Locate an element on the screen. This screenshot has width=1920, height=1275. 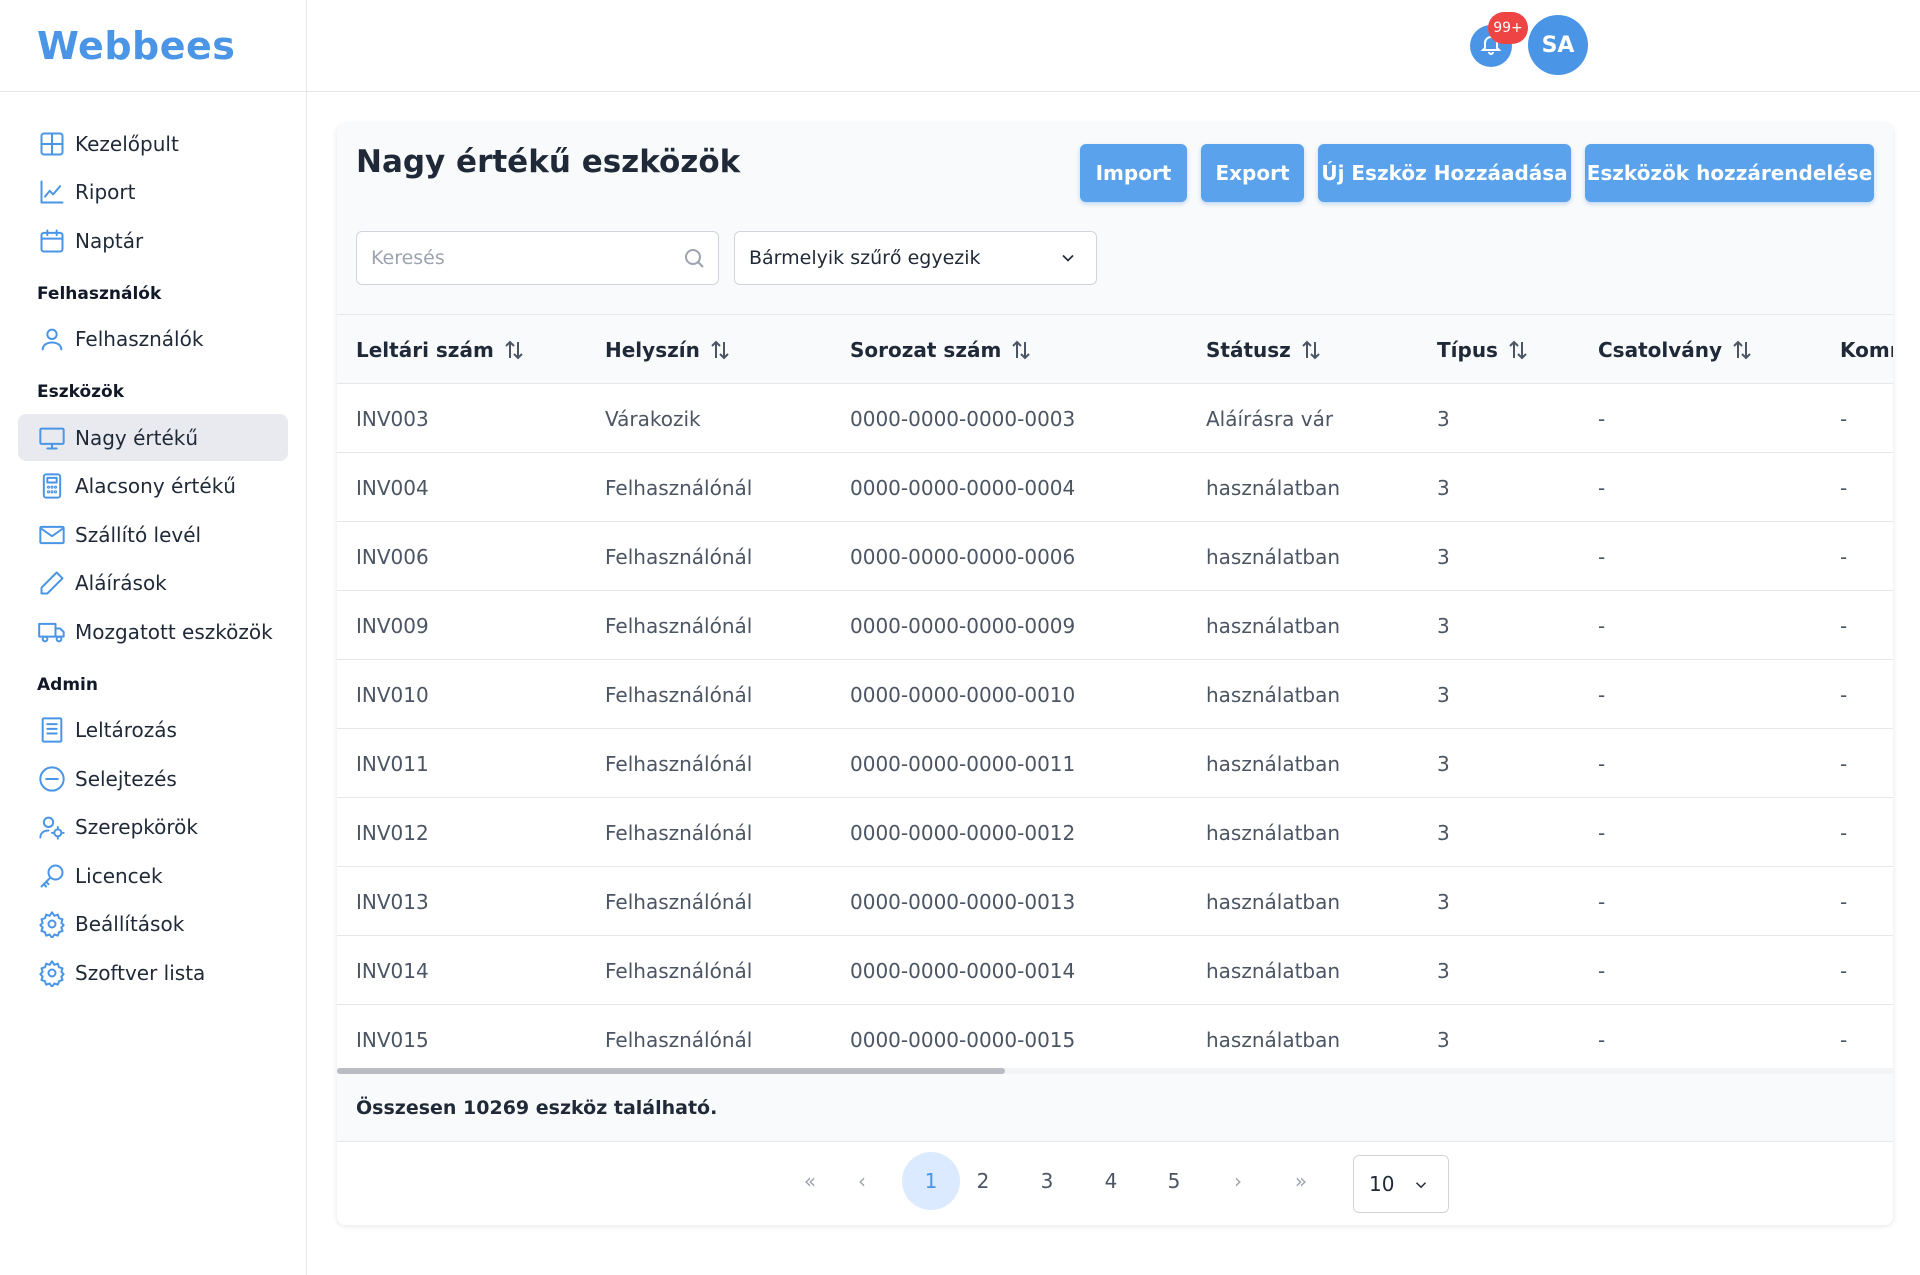
sidebar-item-moved-assets: Mozgatott eszközök is located at coordinates (153, 631).